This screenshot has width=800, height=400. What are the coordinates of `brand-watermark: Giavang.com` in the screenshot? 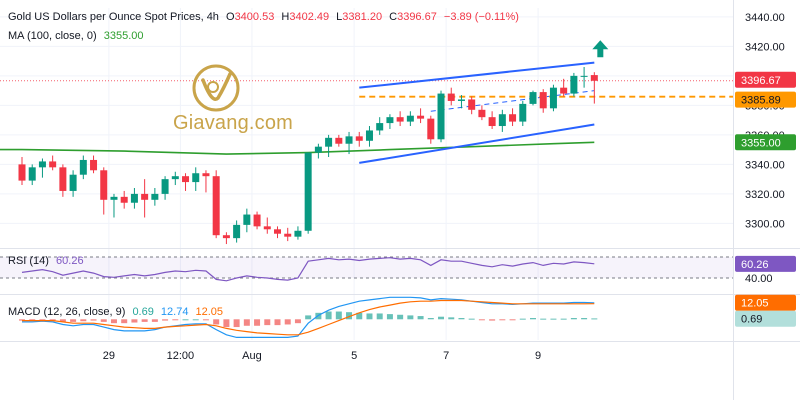 It's located at (233, 123).